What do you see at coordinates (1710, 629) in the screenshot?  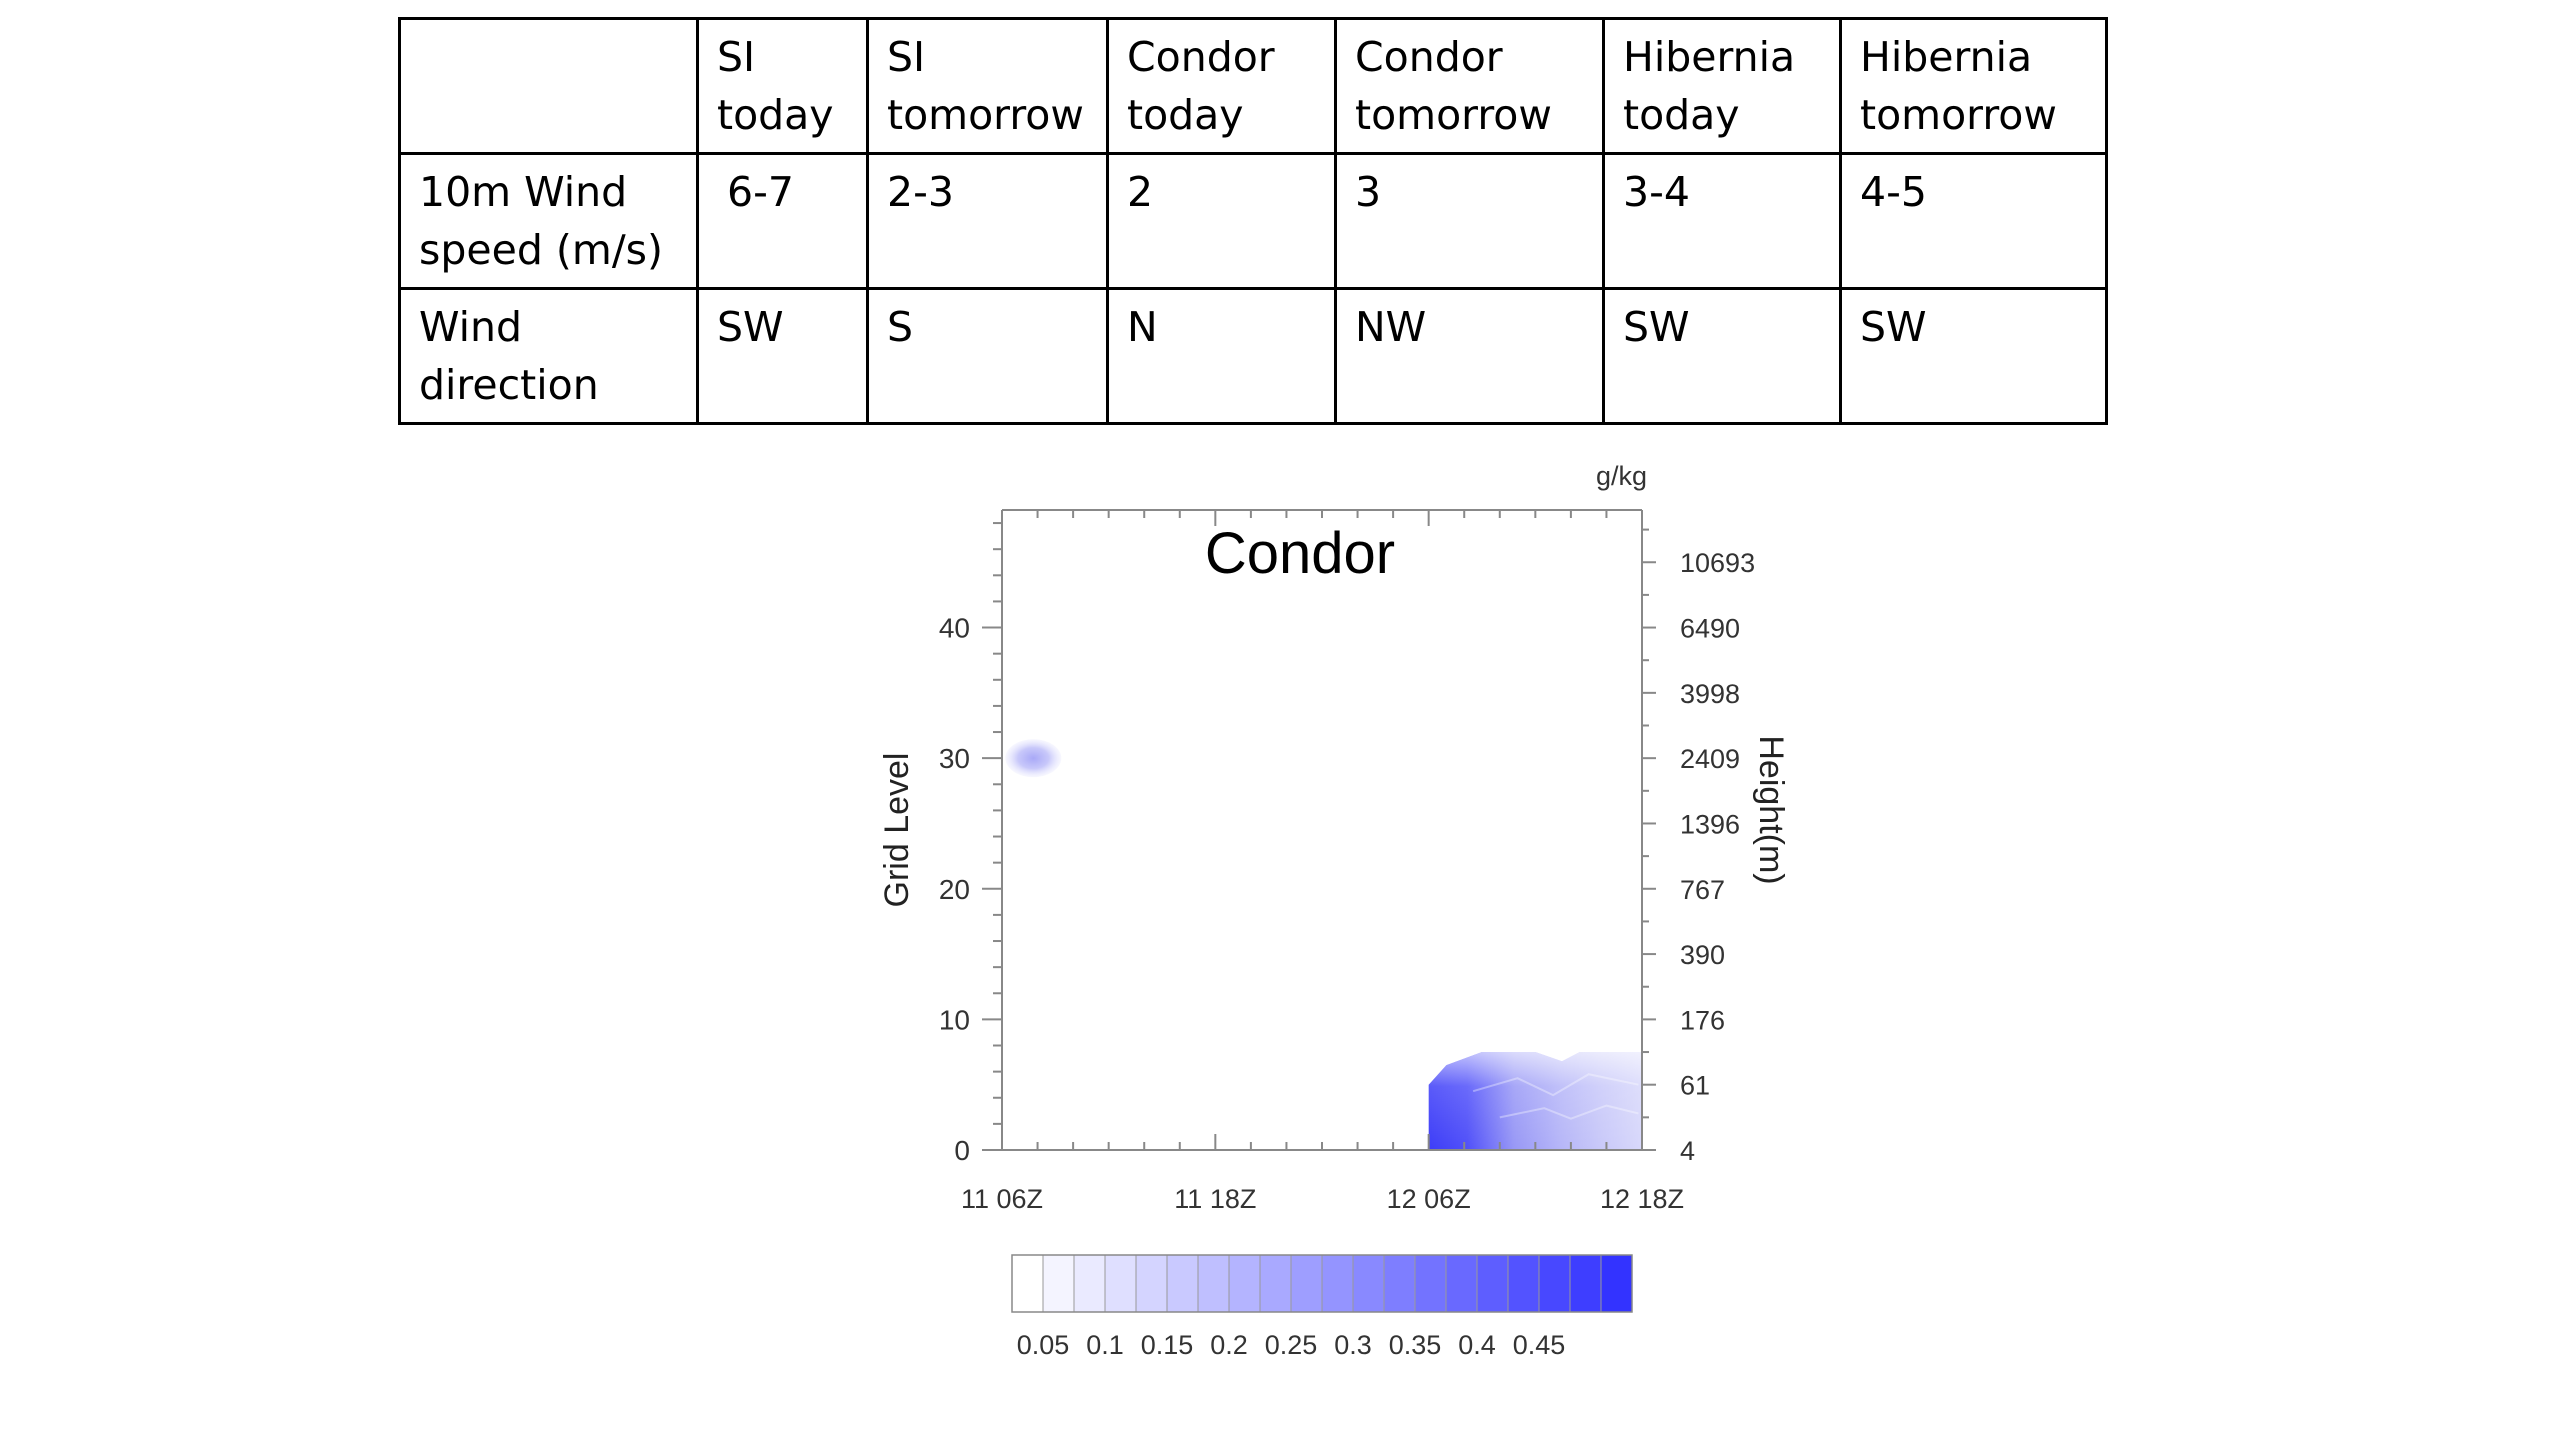 I see `right-tick-label: 6490` at bounding box center [1710, 629].